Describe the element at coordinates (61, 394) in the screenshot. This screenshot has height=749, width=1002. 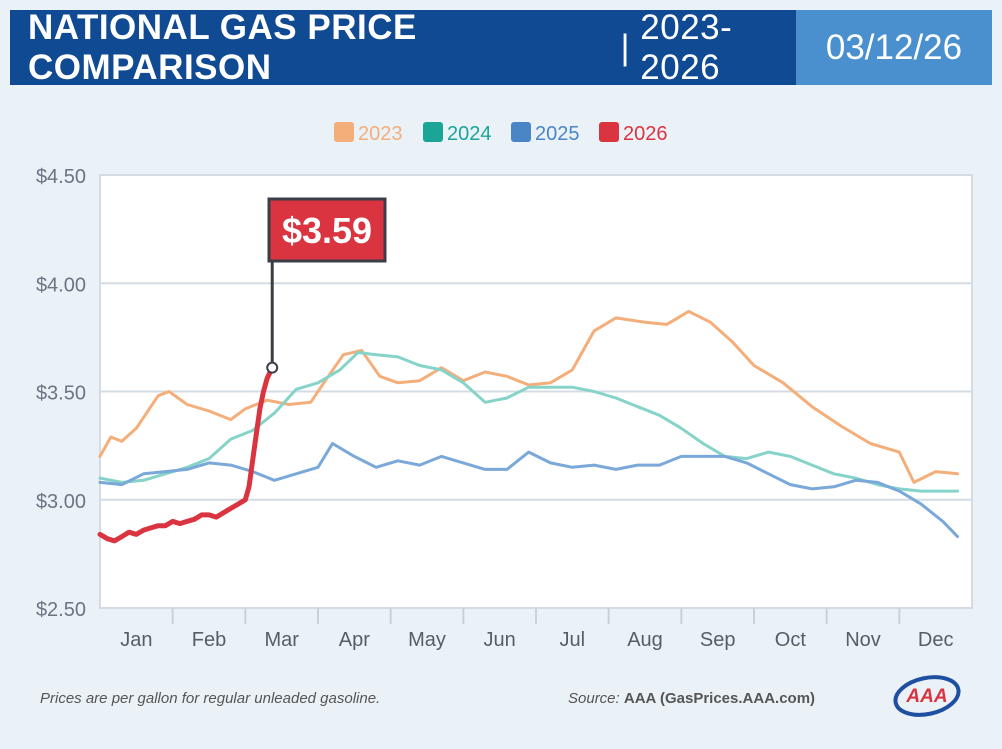
I see `y-tick-label: $3.50` at that location.